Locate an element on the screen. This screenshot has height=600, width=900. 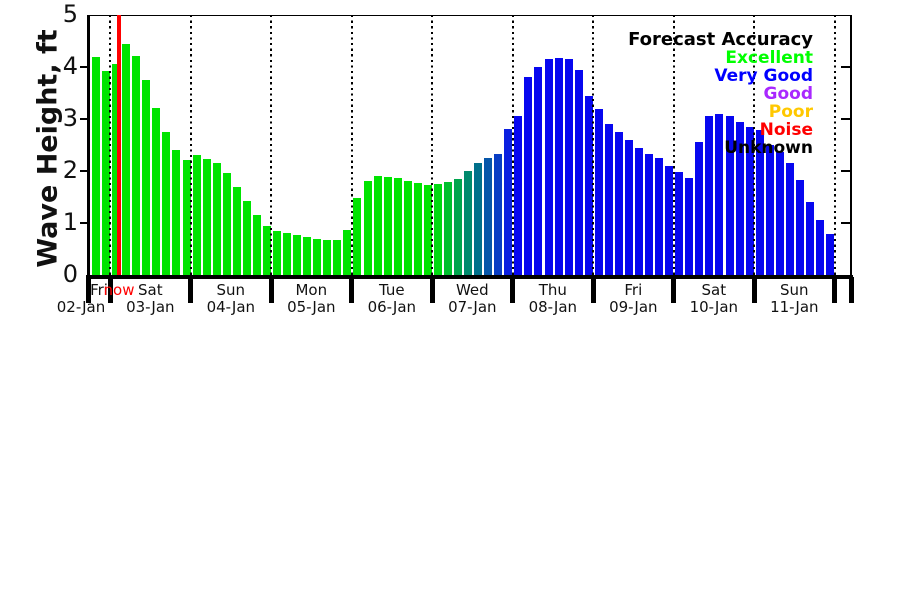
now-label: now is located at coordinates (119, 290).